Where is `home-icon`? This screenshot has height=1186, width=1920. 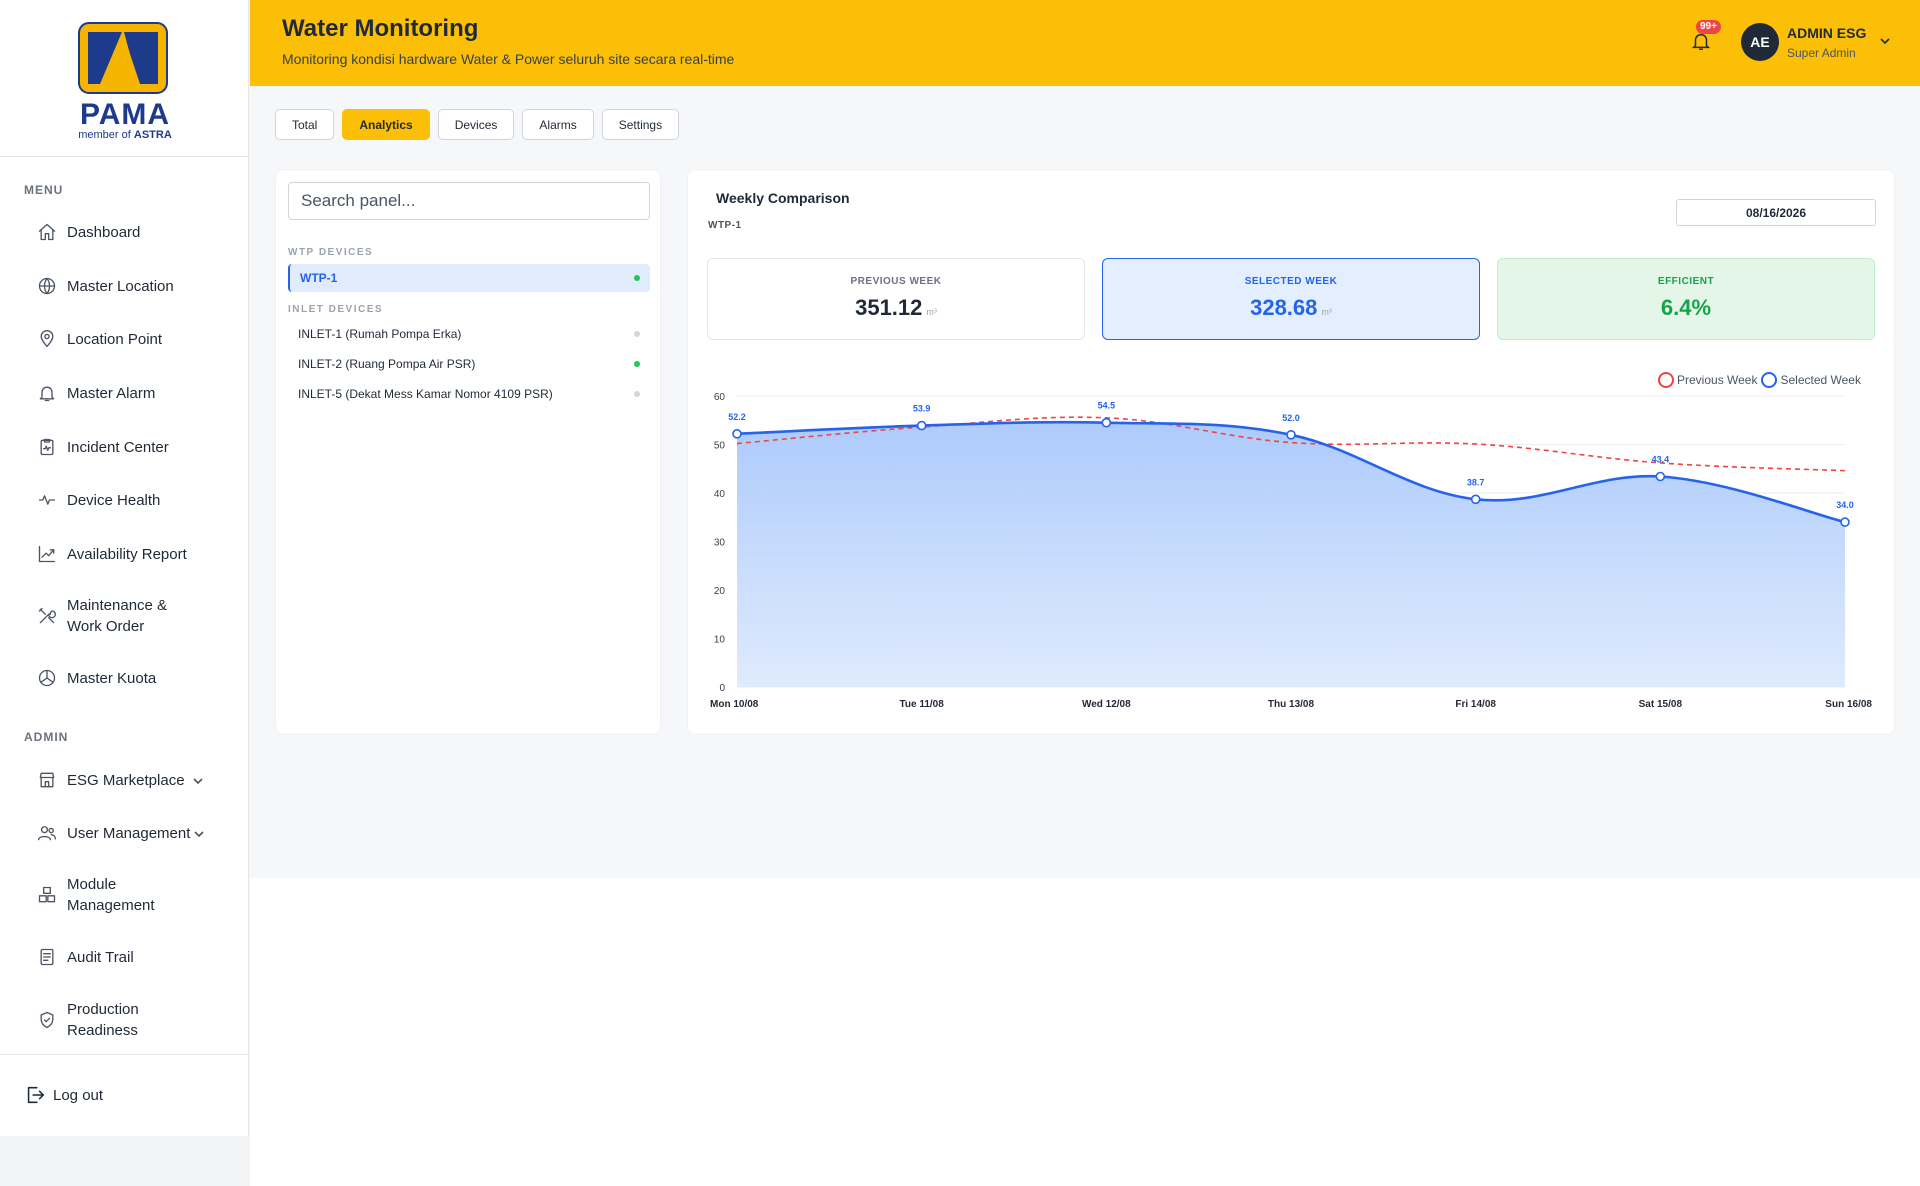 home-icon is located at coordinates (47, 232).